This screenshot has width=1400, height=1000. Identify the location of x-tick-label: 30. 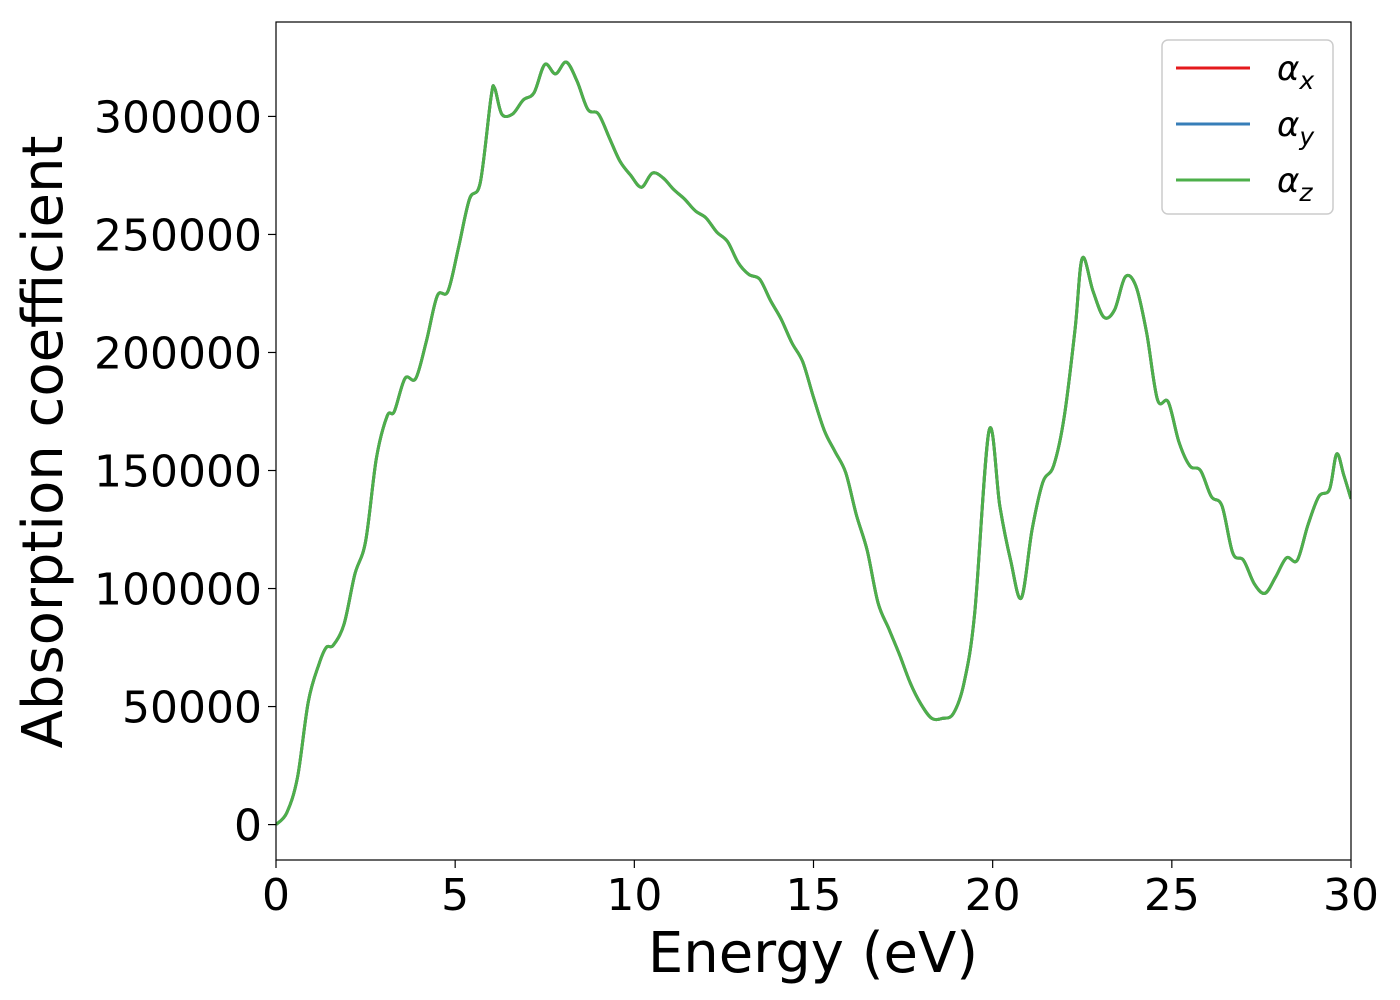
(1351, 895).